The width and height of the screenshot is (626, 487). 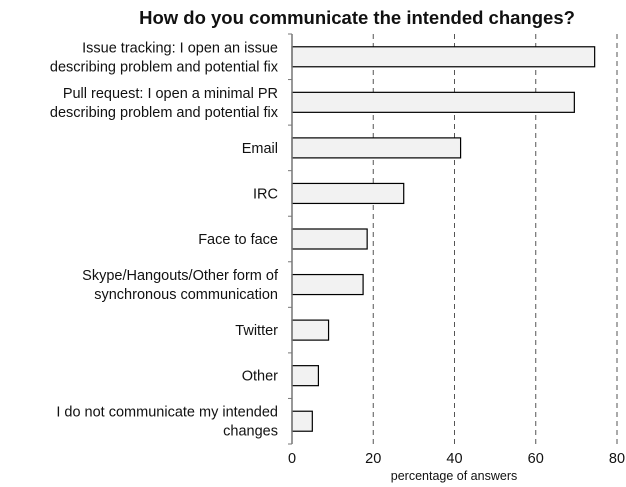 I want to click on category-label: Twitter, so click(x=256, y=331).